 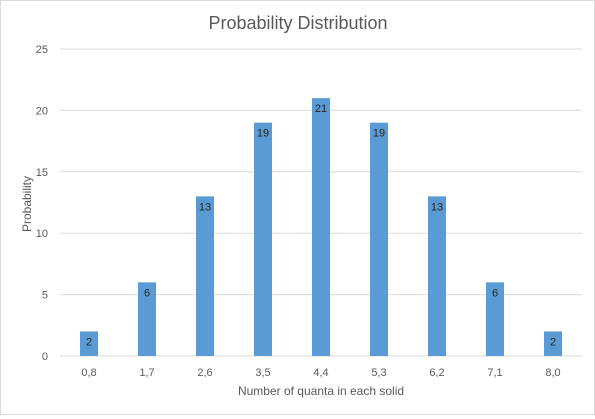 What do you see at coordinates (321, 391) in the screenshot?
I see `x-axis-title: Number of quanta in each solid` at bounding box center [321, 391].